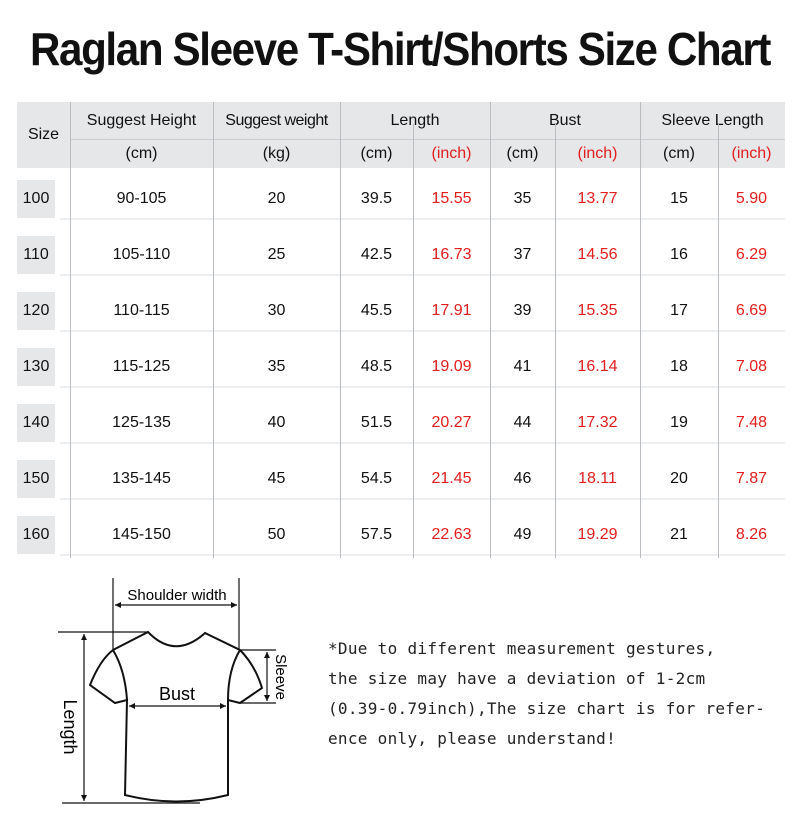 This screenshot has width=800, height=825. What do you see at coordinates (36, 535) in the screenshot?
I see `size-cell: 160` at bounding box center [36, 535].